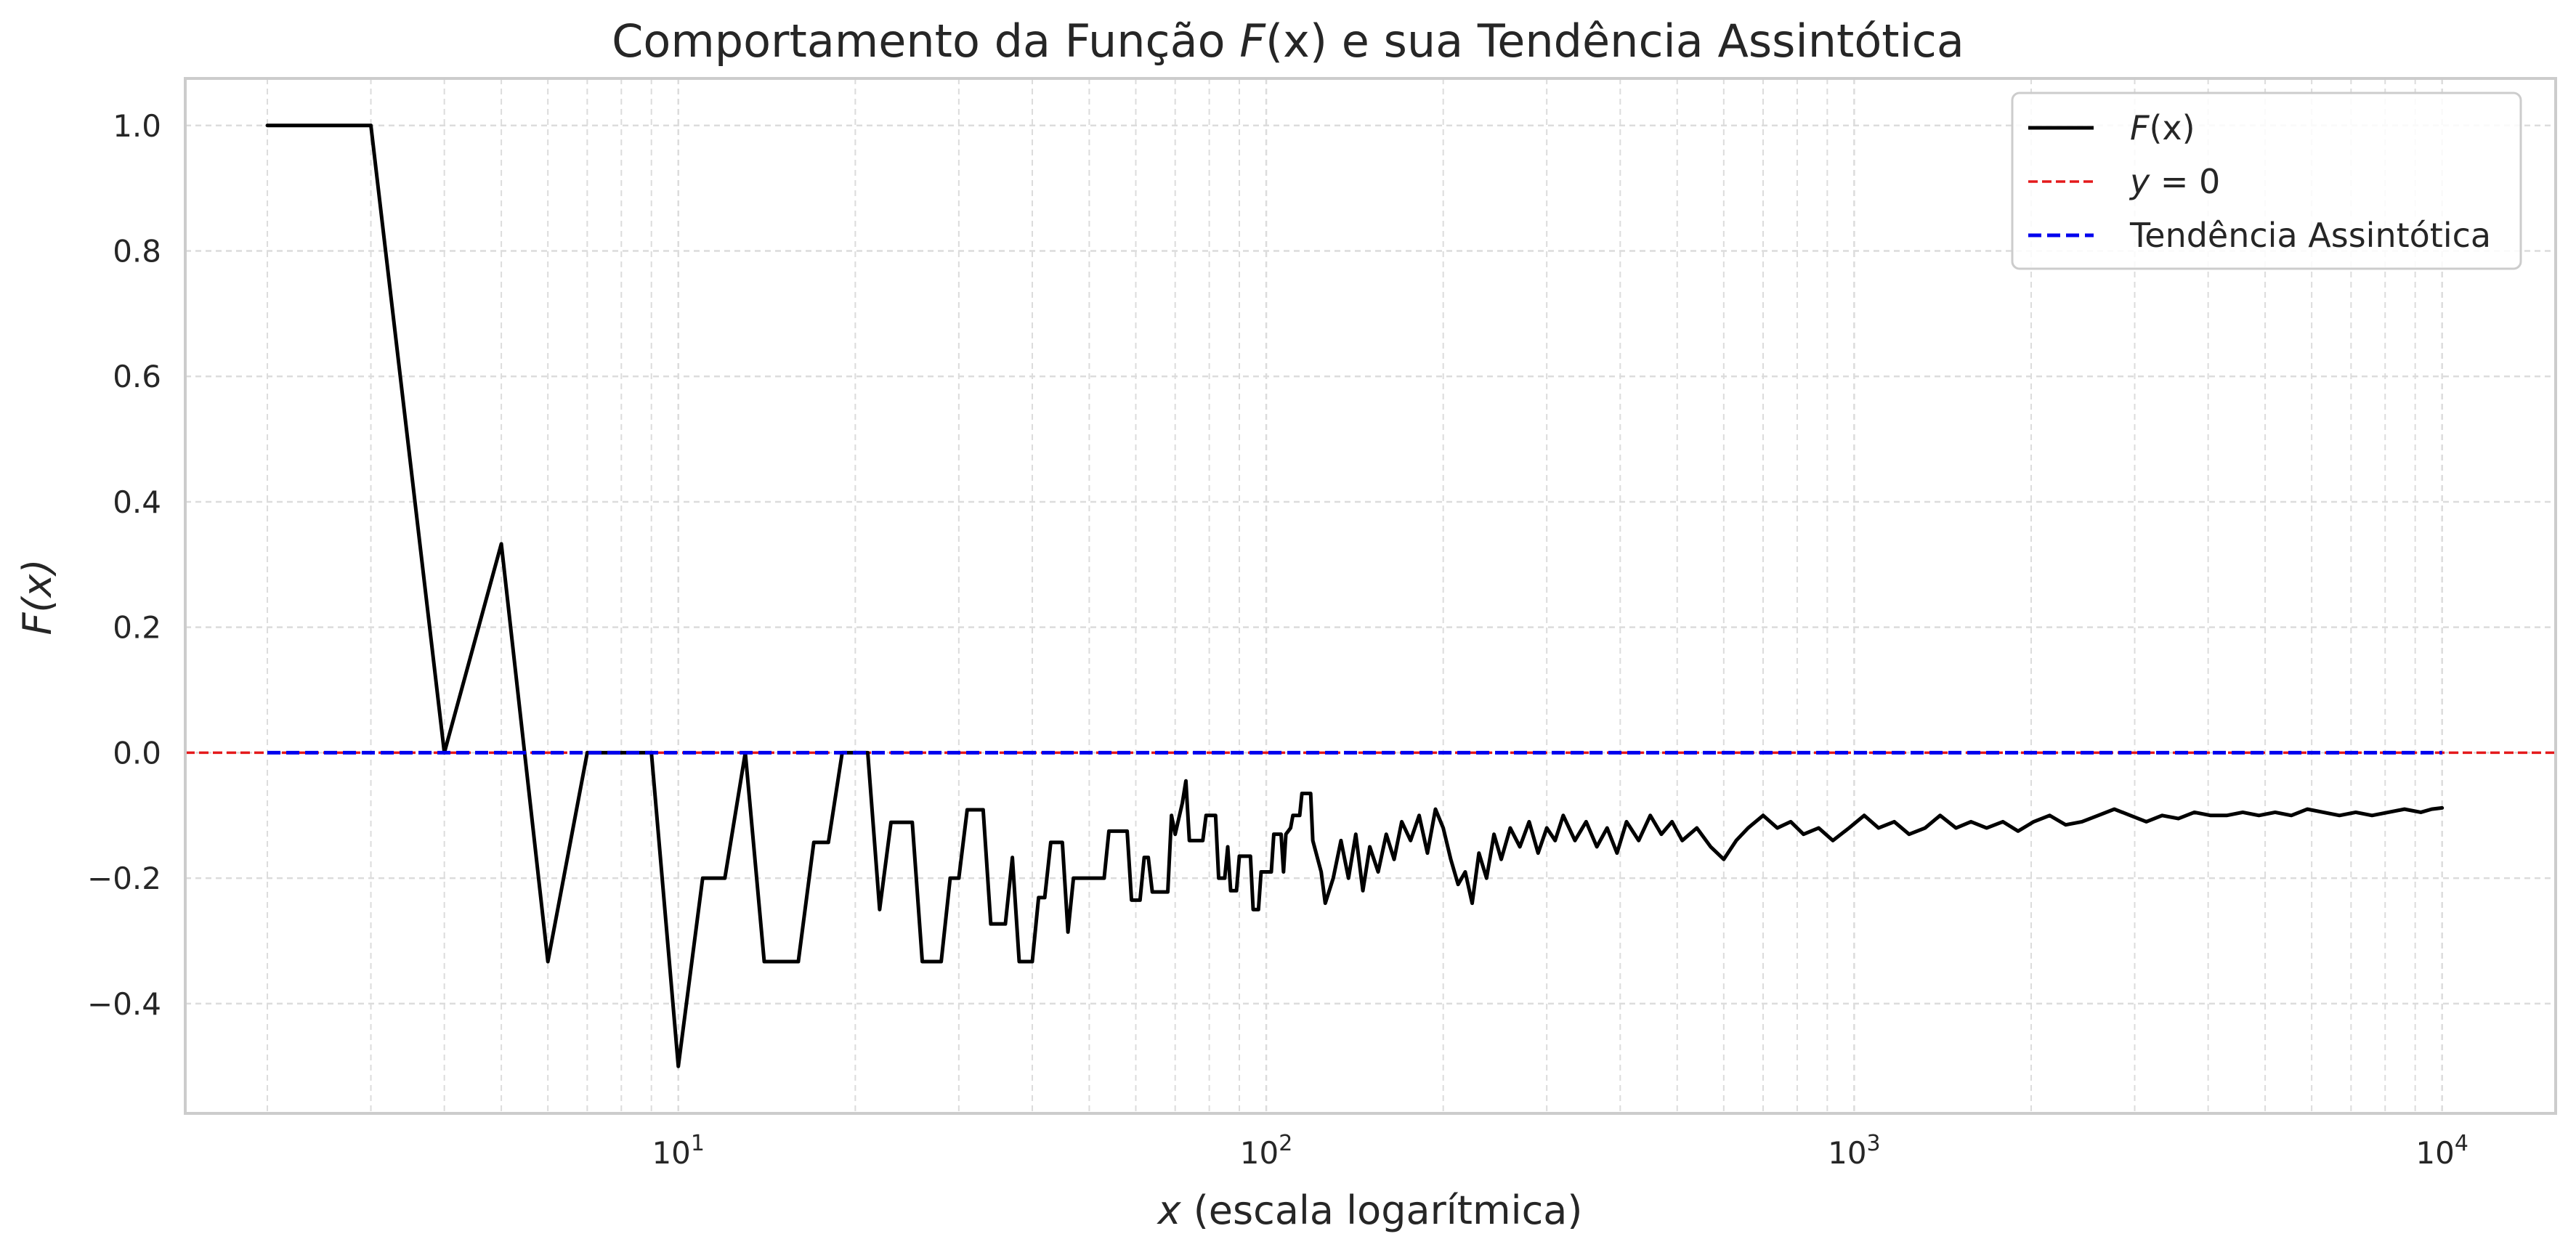 The height and width of the screenshot is (1255, 2576). I want to click on legend-label-fx: F(x), so click(2162, 128).